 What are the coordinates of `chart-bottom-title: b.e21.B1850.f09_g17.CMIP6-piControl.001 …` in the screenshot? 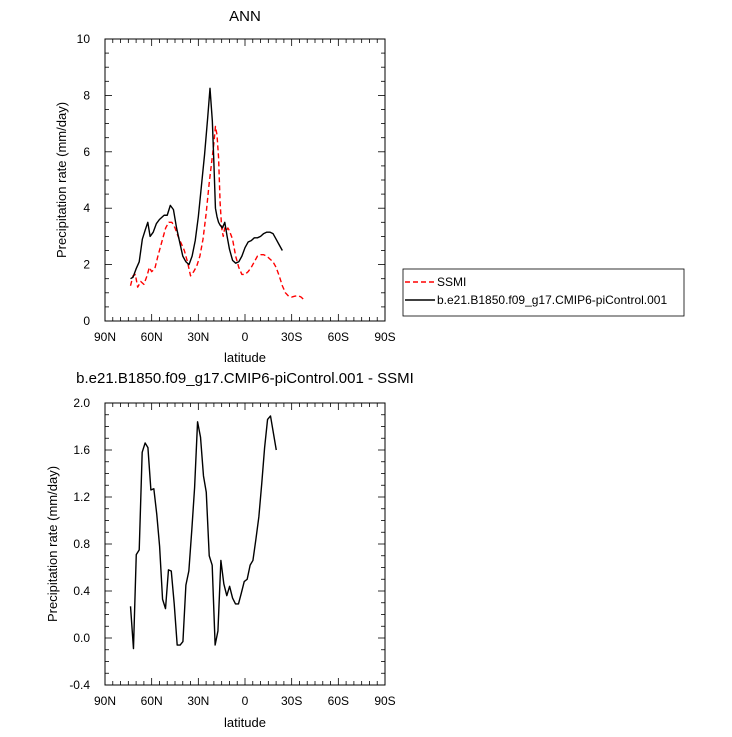 It's located at (245, 378).